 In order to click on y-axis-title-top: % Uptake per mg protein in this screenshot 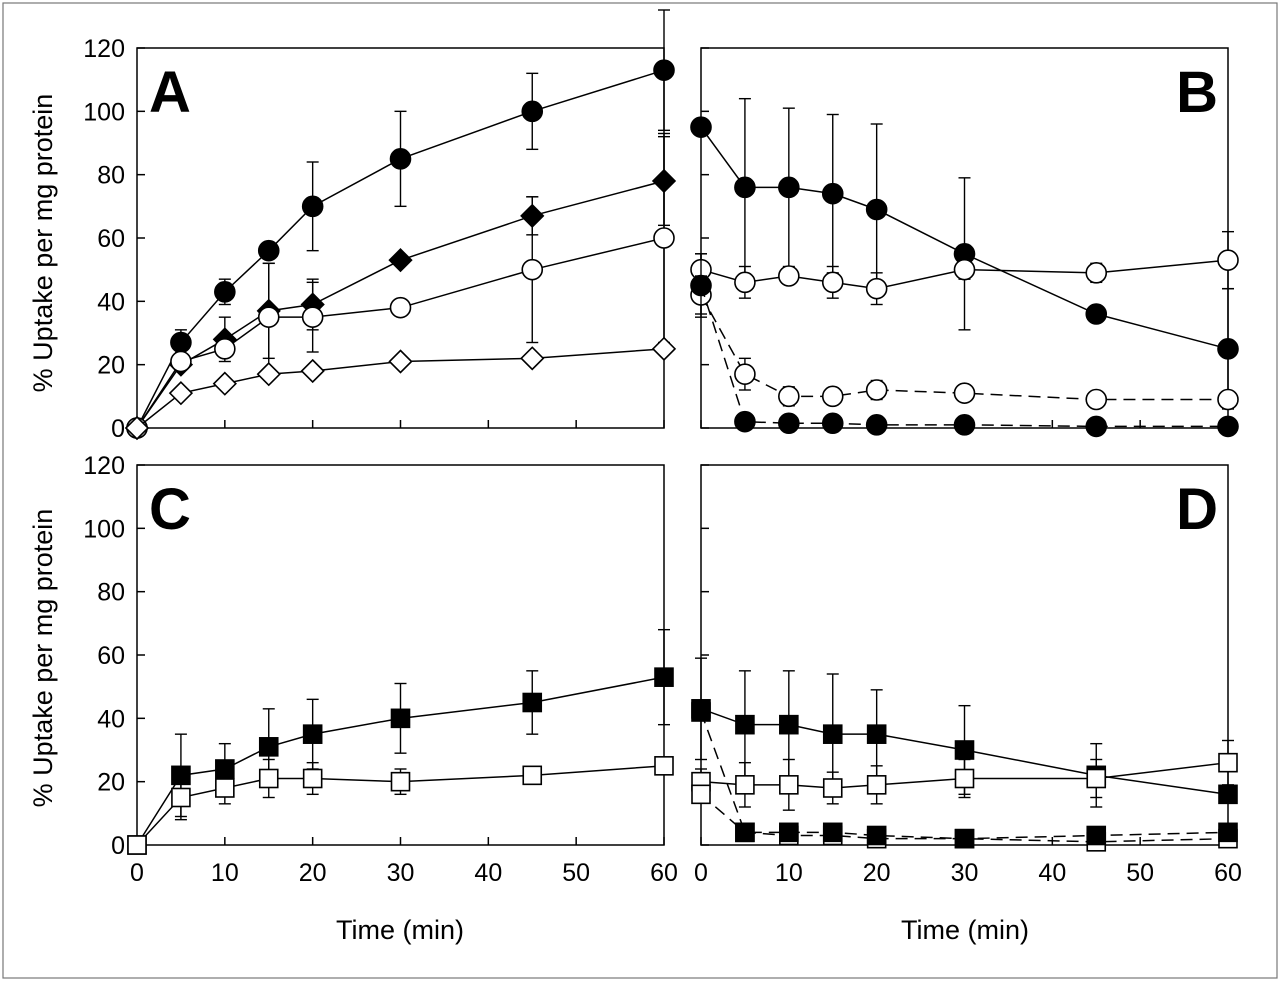, I will do `click(43, 243)`.